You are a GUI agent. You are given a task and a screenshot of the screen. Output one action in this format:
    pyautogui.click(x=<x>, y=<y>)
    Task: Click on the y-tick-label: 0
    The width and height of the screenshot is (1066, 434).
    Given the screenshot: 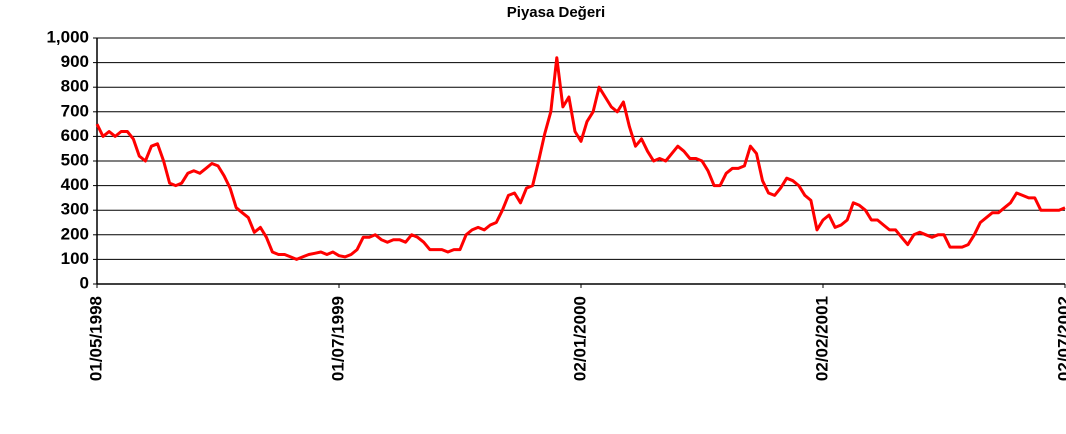 What is the action you would take?
    pyautogui.click(x=84, y=282)
    